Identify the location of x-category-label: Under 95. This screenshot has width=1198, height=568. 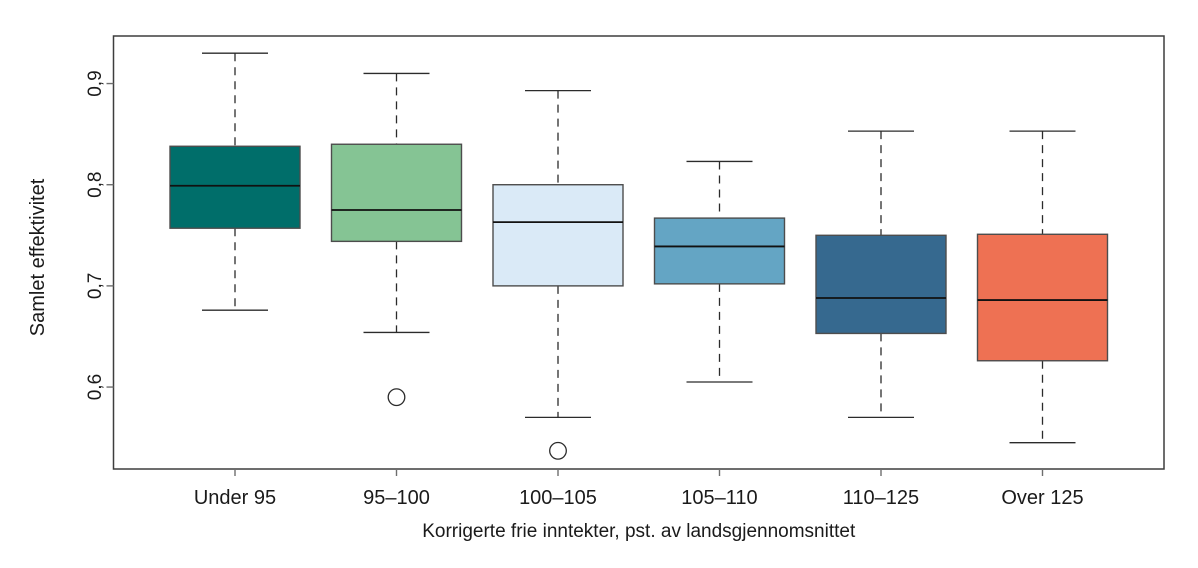
(235, 498).